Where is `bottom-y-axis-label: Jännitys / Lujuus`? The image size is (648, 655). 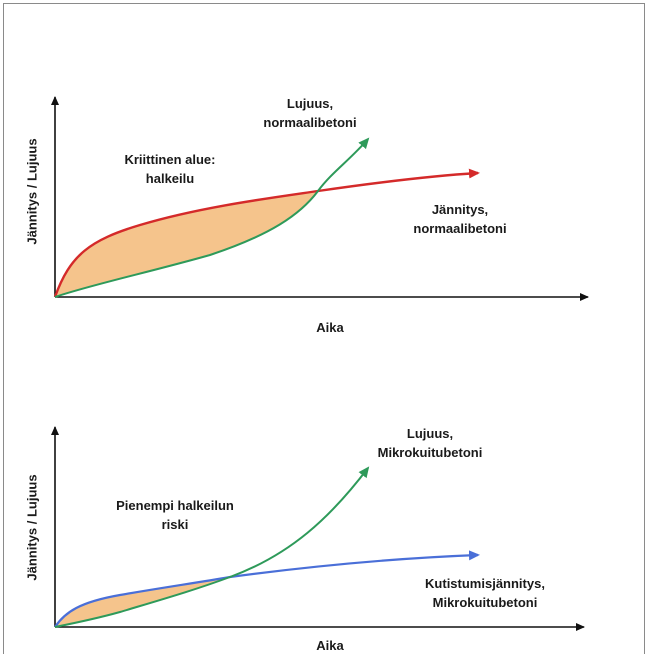
bottom-y-axis-label: Jännitys / Lujuus is located at coordinates (32, 527).